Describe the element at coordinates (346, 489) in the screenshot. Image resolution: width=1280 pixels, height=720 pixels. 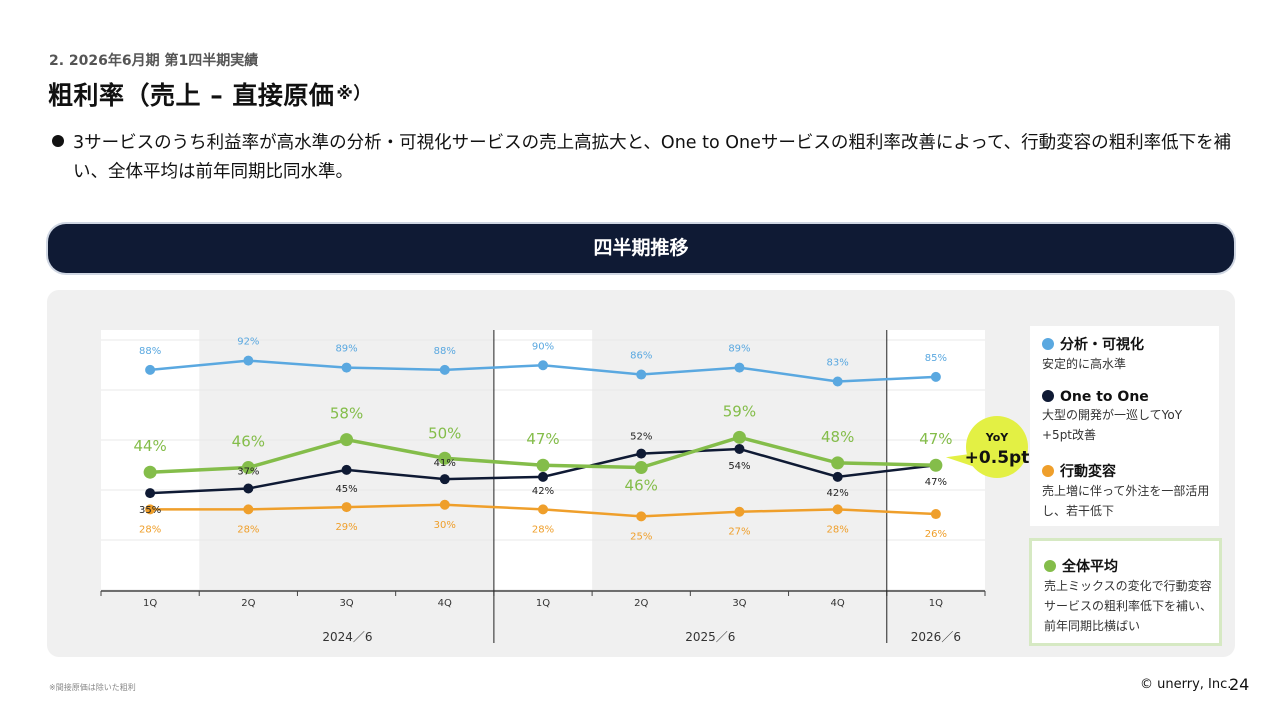
I see `data-label: 45%` at that location.